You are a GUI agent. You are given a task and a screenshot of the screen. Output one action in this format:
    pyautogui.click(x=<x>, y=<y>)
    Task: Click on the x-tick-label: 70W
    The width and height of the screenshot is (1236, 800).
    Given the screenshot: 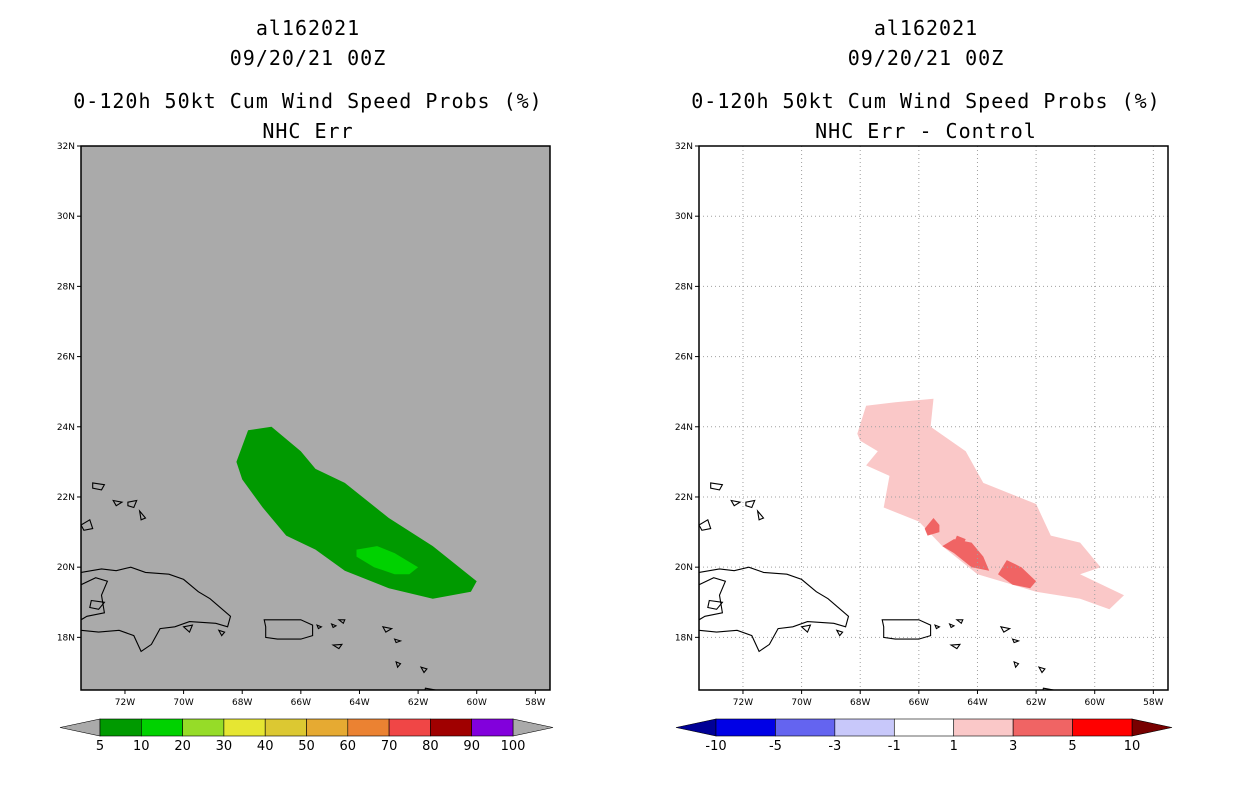 What is the action you would take?
    pyautogui.click(x=801, y=703)
    